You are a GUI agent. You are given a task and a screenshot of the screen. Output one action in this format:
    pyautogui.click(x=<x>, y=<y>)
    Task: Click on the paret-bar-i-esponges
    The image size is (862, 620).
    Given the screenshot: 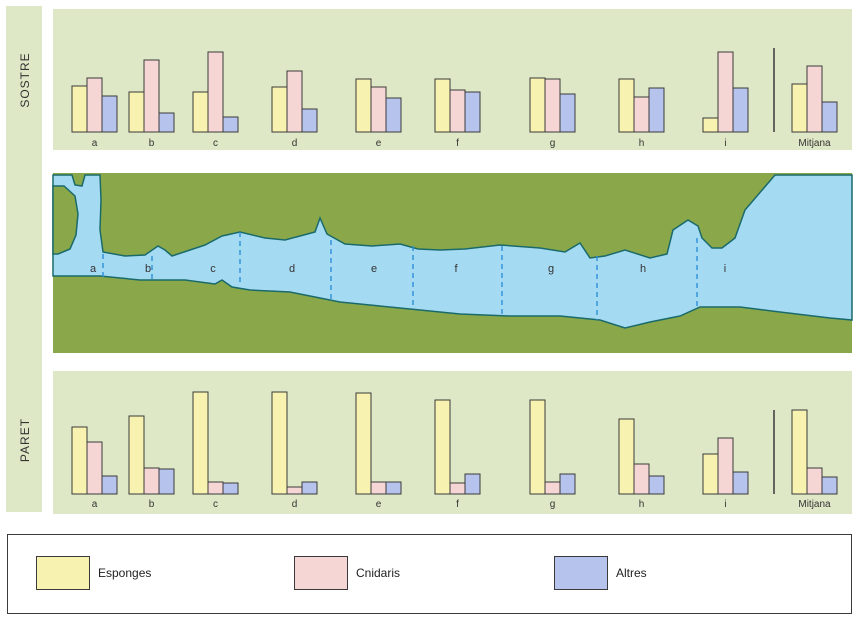 What is the action you would take?
    pyautogui.click(x=710, y=474)
    